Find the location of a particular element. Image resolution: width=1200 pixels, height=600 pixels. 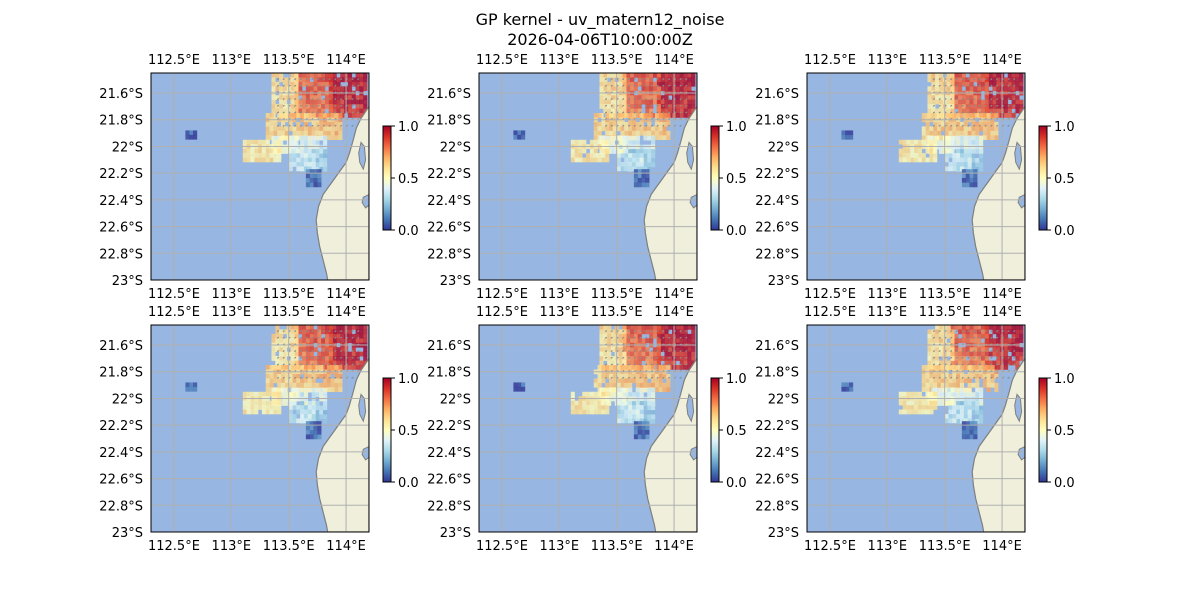

colorbar-tick-label: 1.0 is located at coordinates (736, 379).